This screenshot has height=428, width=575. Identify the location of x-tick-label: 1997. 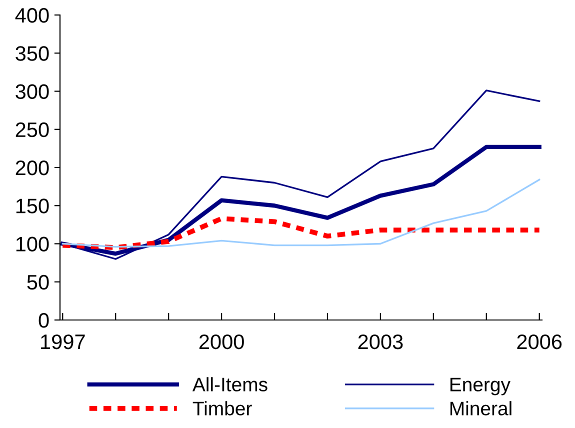
(63, 342).